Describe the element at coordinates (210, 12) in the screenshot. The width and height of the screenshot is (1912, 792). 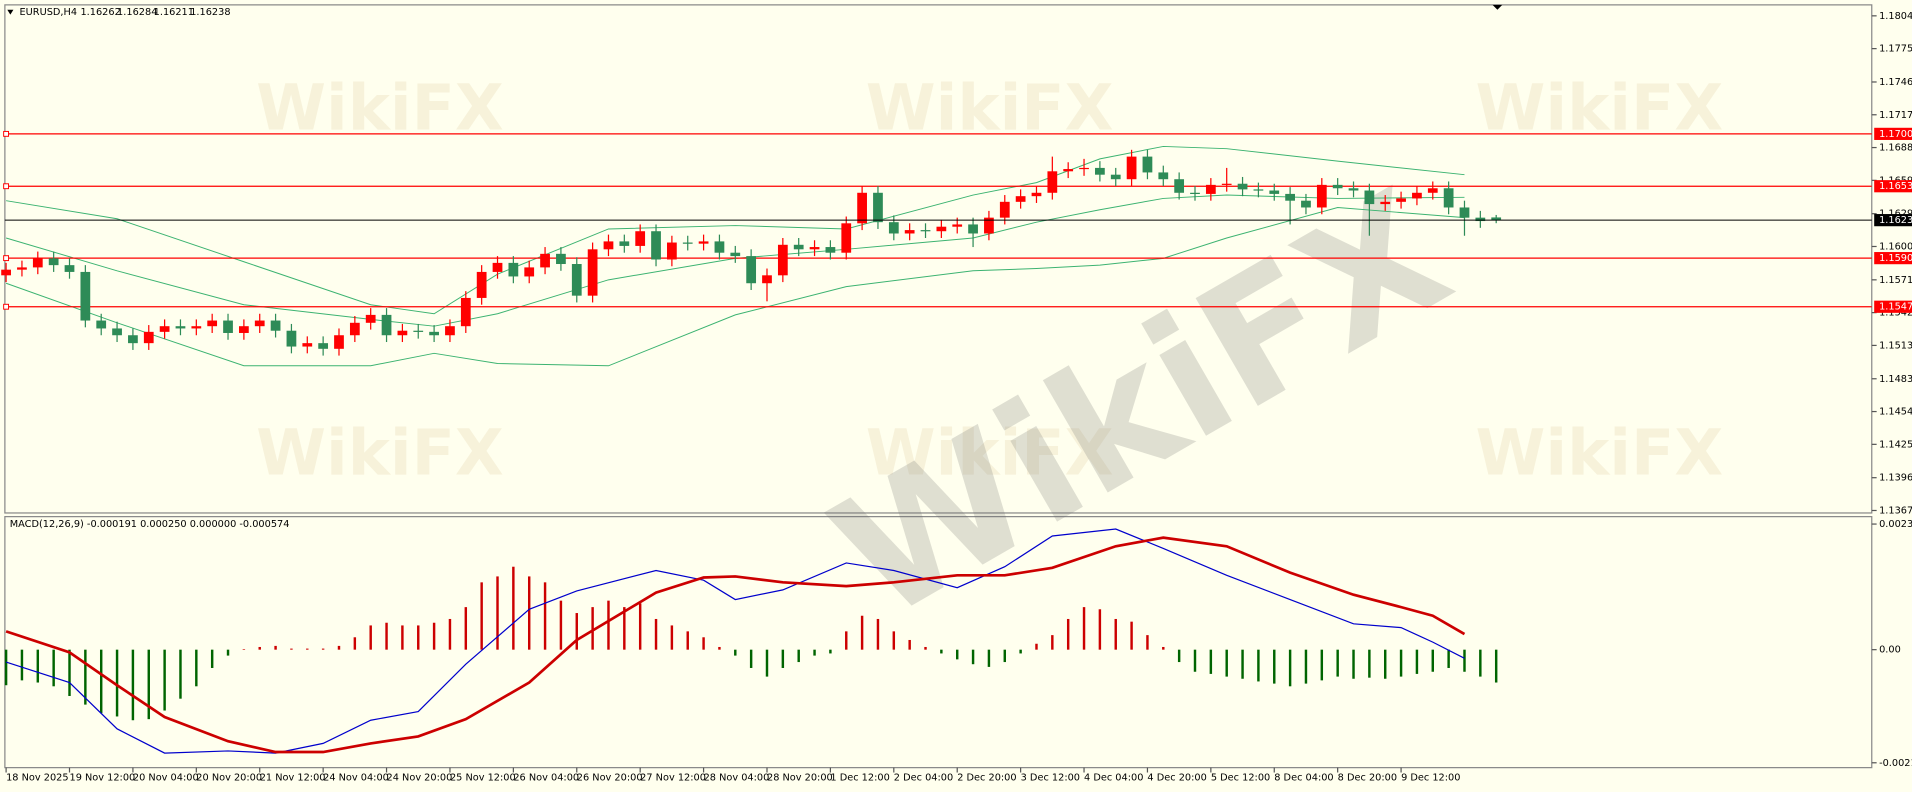
I see `ohlc-close: 1.16238` at that location.